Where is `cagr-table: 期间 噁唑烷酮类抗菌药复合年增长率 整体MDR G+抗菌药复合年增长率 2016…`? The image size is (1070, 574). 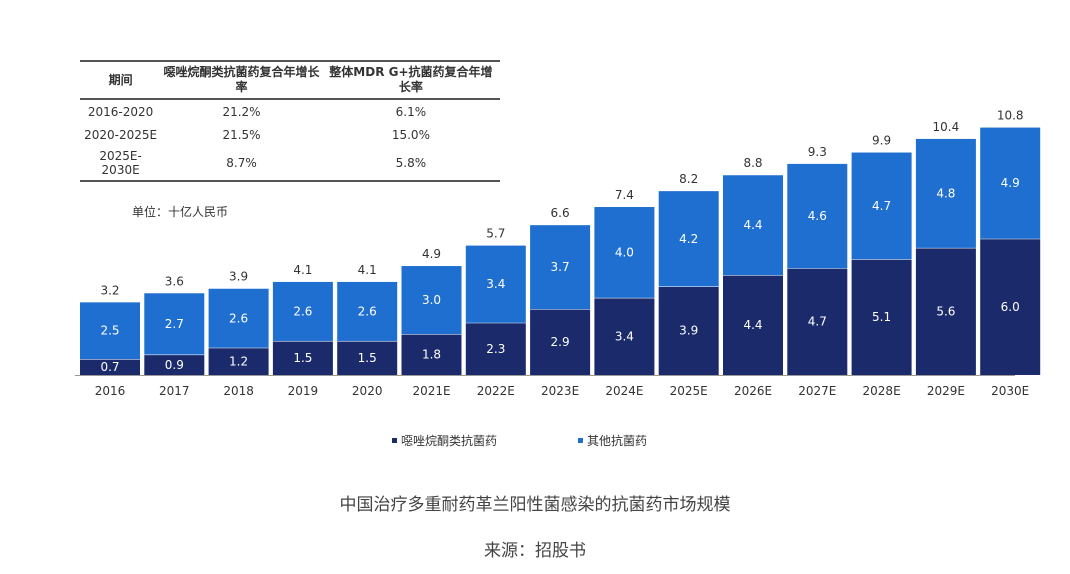 cagr-table: 期间 噁唑烷酮类抗菌药复合年增长率 整体MDR G+抗菌药复合年增长率 2016… is located at coordinates (290, 121).